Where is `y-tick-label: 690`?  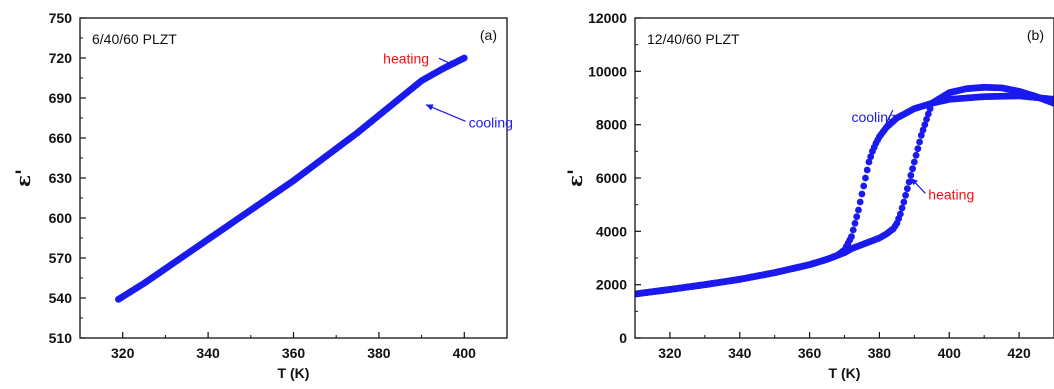 y-tick-label: 690 is located at coordinates (61, 98).